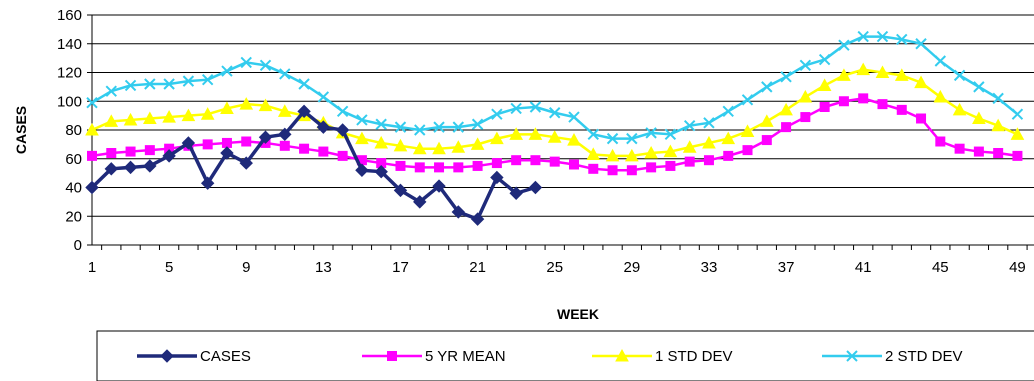  Describe the element at coordinates (313, 165) in the screenshot. I see `series-line` at that location.